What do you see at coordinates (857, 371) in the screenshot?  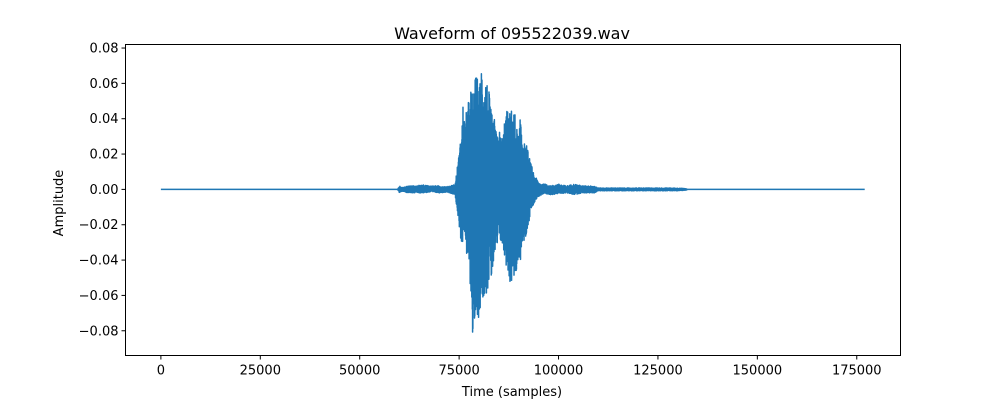 I see `x-tick-label: 175000` at bounding box center [857, 371].